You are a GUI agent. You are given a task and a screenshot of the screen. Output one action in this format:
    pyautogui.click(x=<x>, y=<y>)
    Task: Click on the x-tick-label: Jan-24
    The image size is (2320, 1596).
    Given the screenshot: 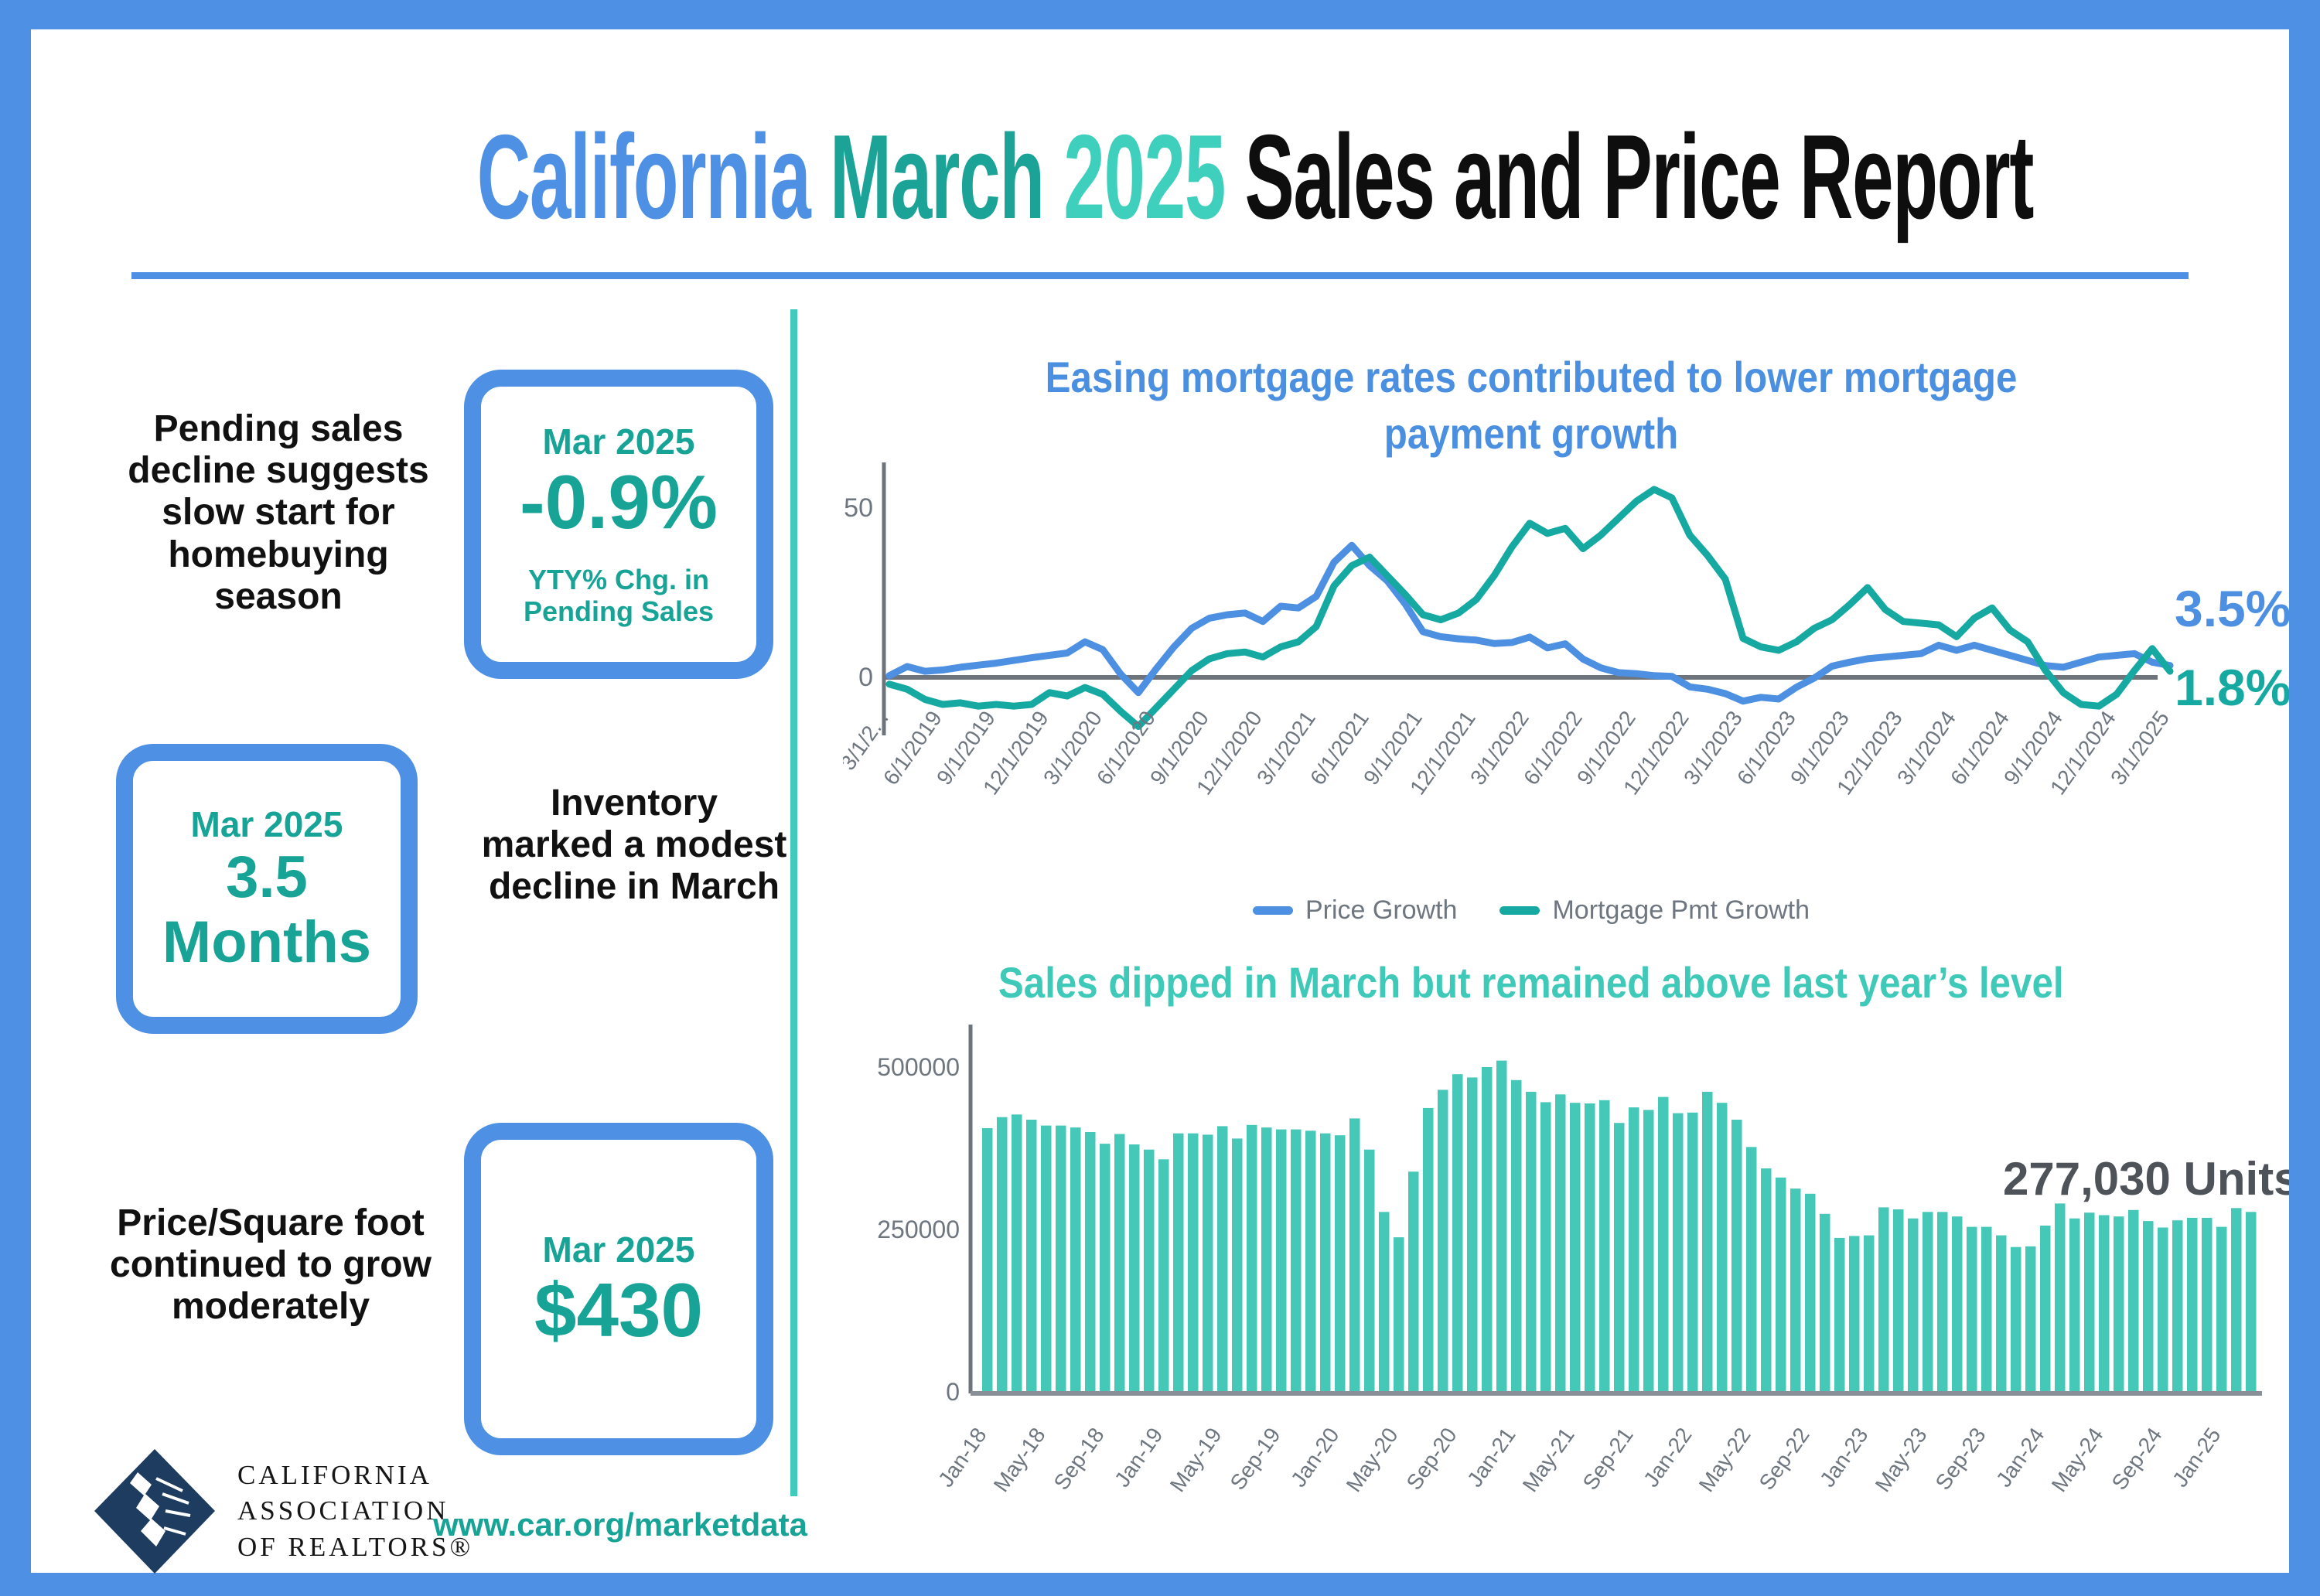 What is the action you would take?
    pyautogui.click(x=2020, y=1458)
    